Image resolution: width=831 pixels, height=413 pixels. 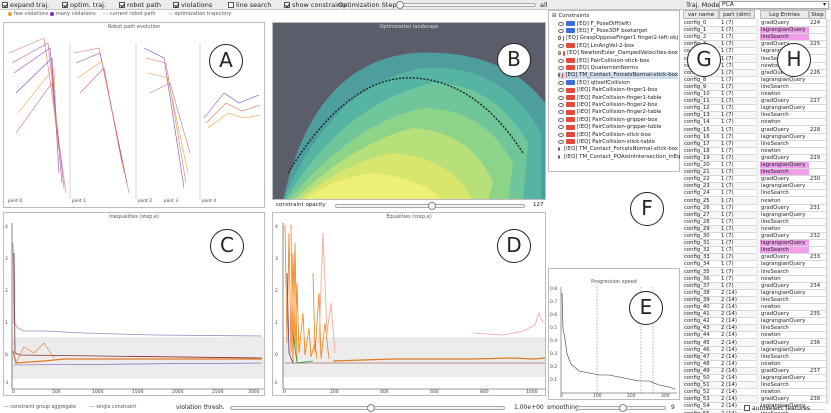 What do you see at coordinates (701, 180) in the screenshot?
I see `var-name-cell: config_22` at bounding box center [701, 180].